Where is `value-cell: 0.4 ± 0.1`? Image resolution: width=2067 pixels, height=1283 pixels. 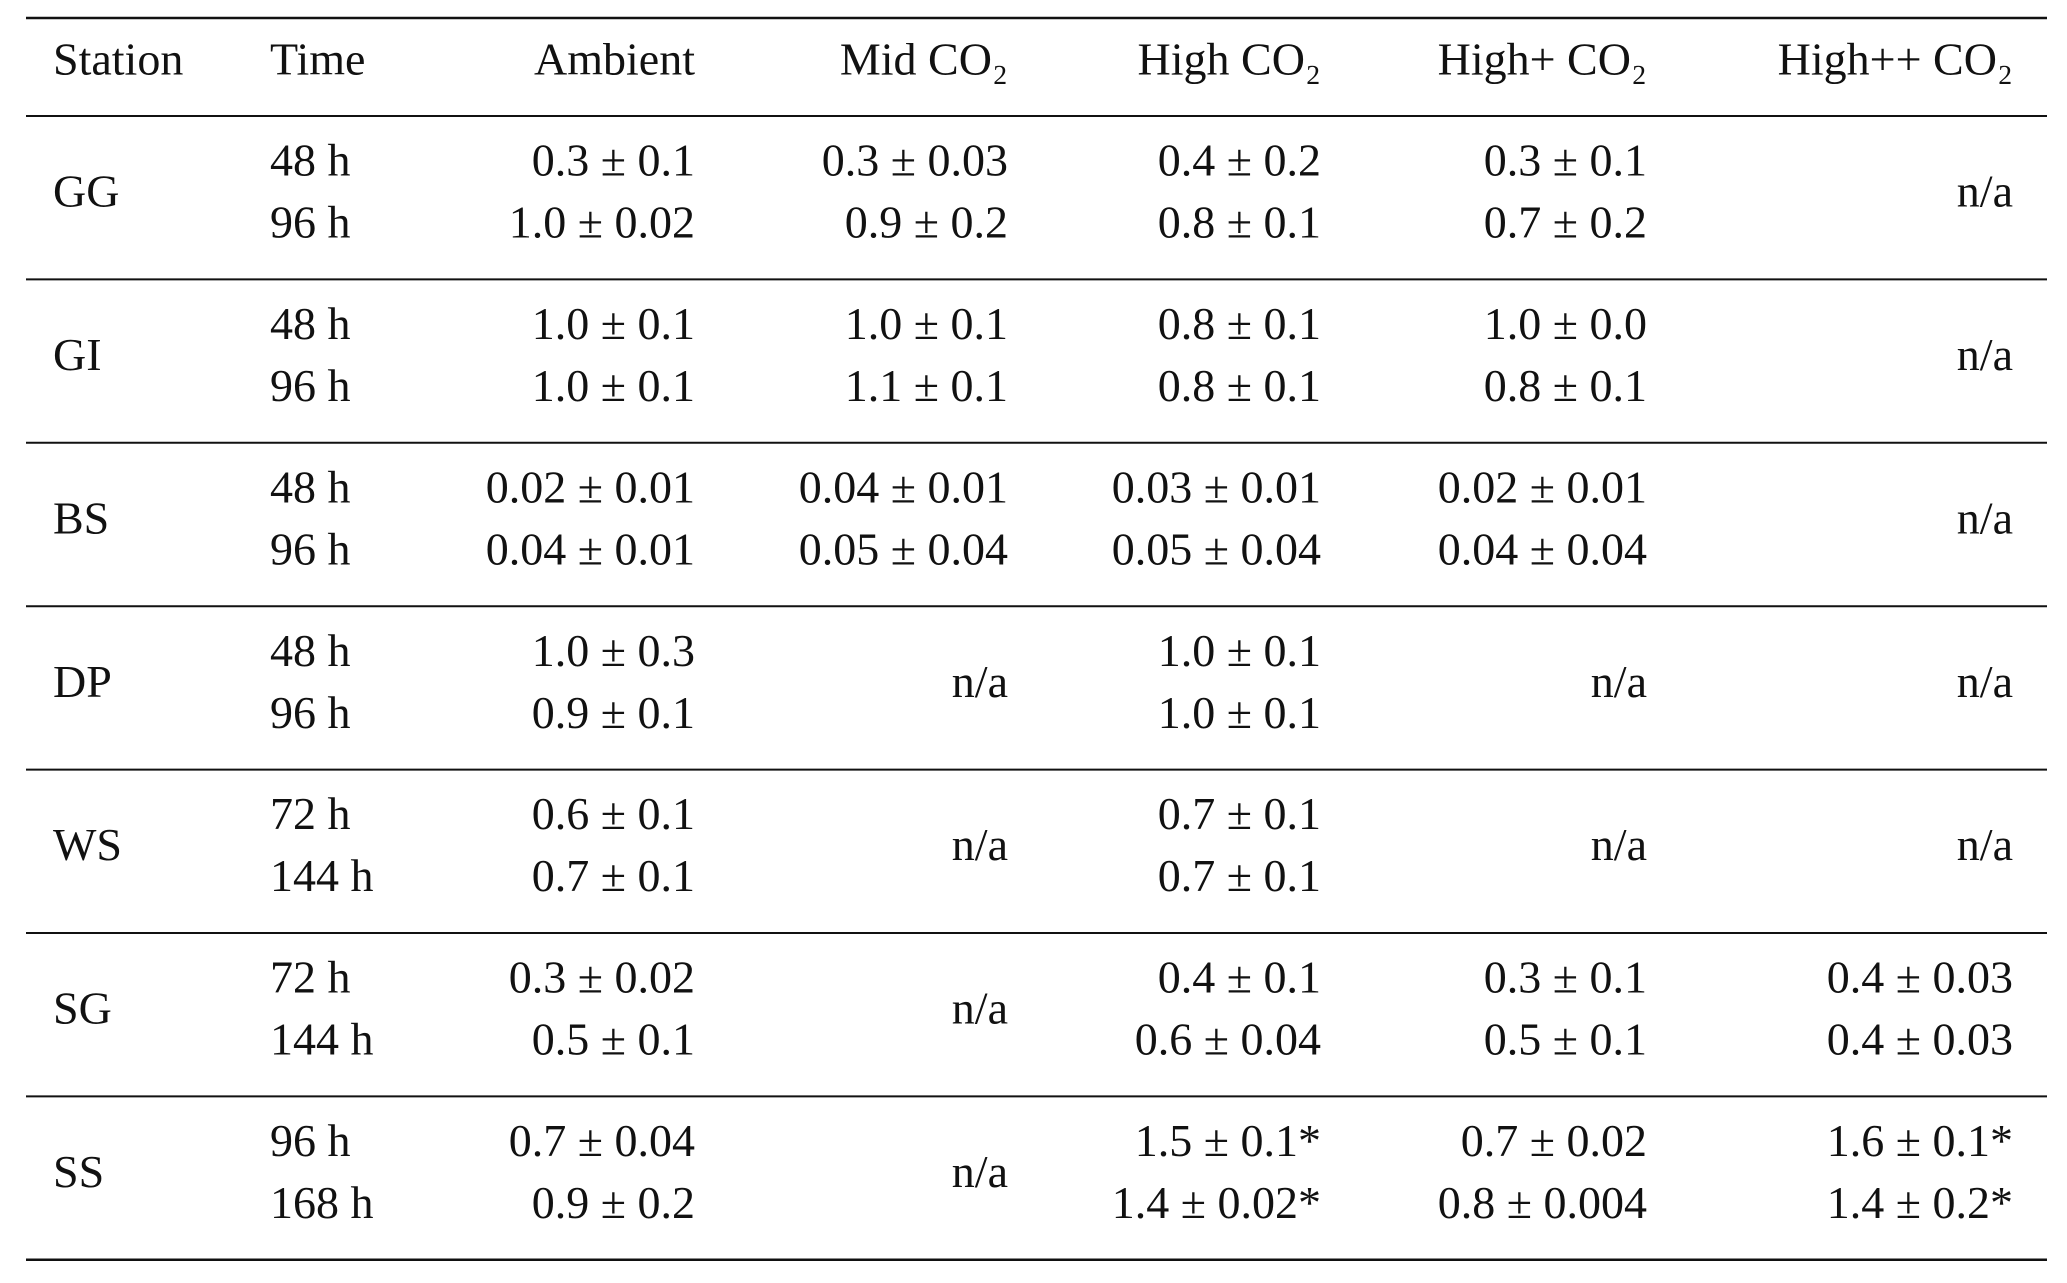 value-cell: 0.4 ± 0.1 is located at coordinates (1239, 977).